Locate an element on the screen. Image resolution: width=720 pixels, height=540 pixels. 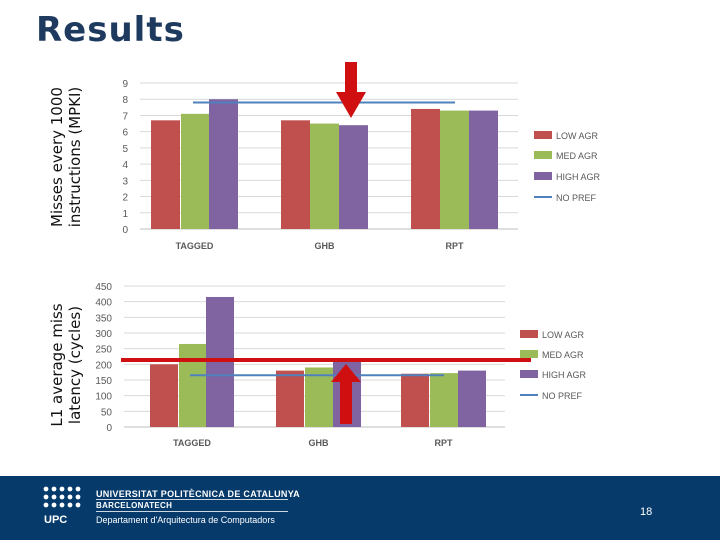
top-ytick-label: 1 is located at coordinates (125, 214).